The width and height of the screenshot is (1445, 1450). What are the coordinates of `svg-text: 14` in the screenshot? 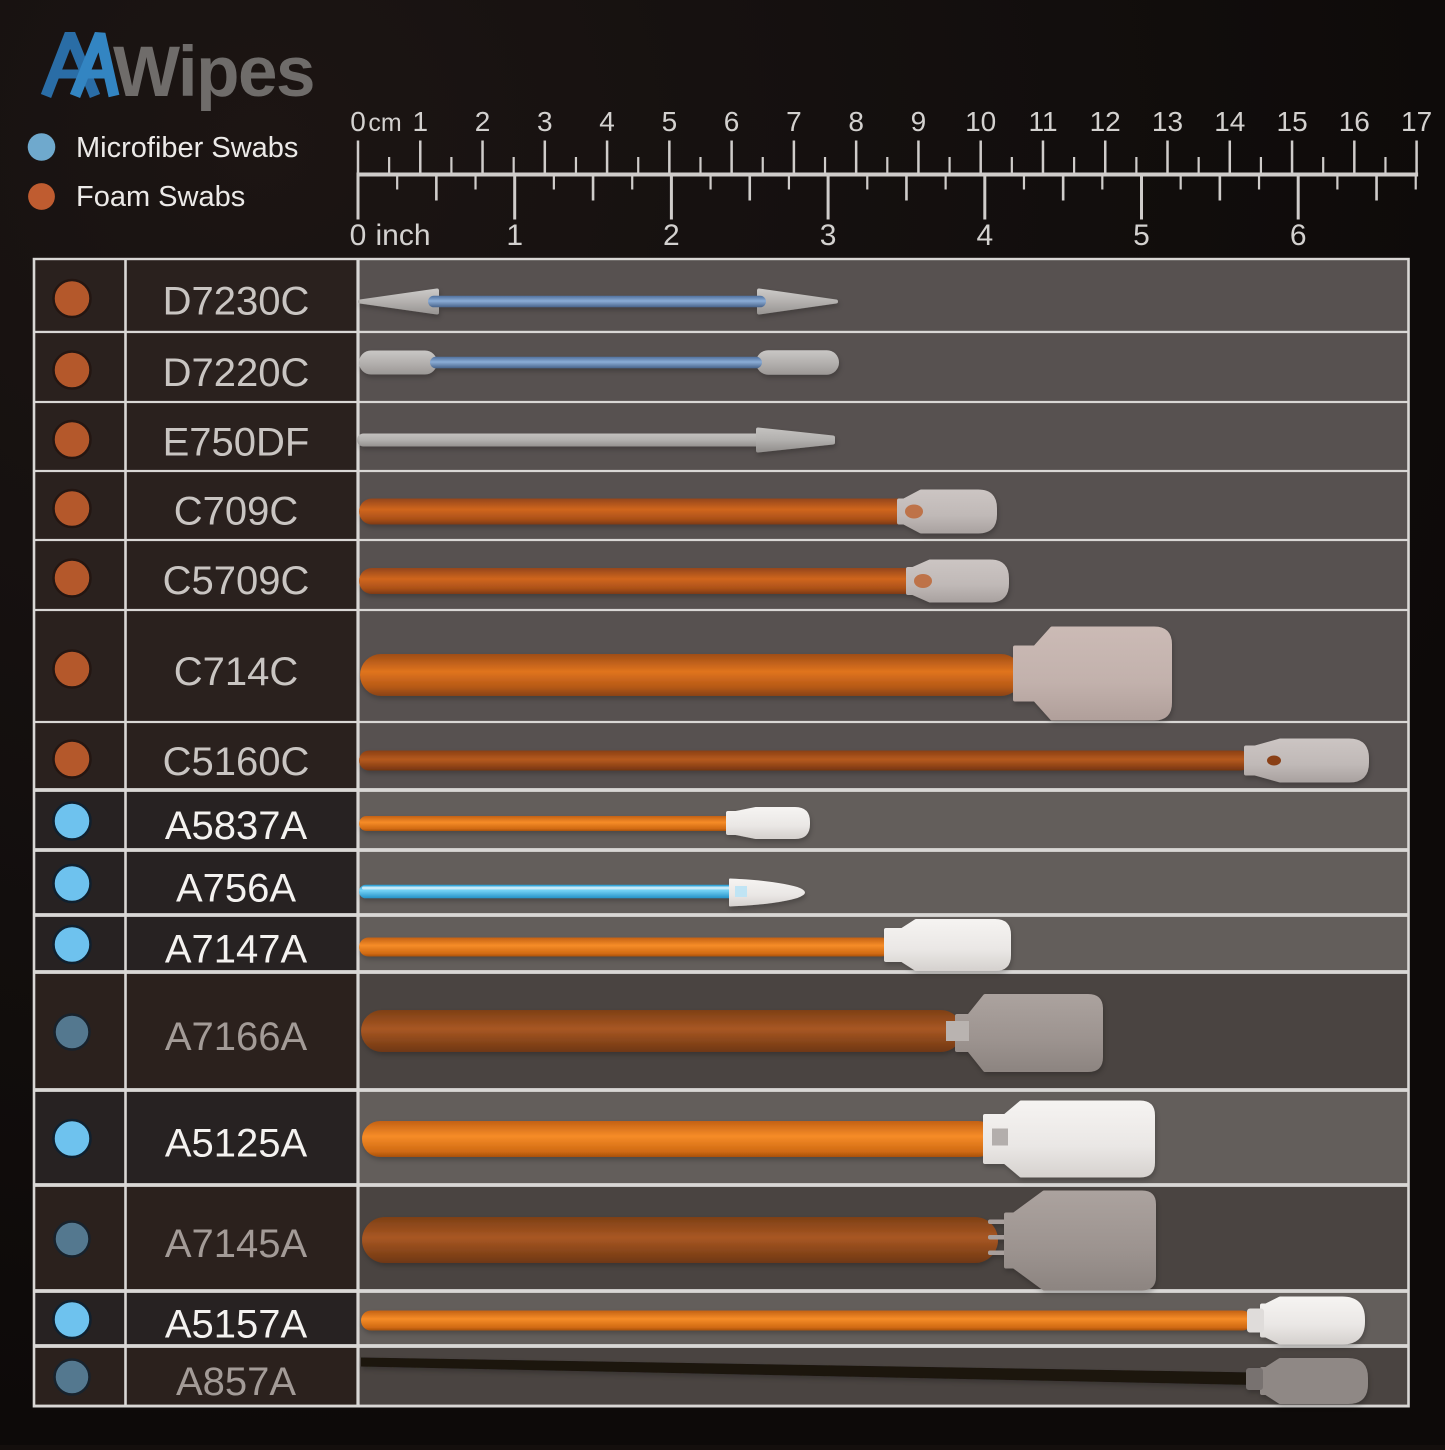 It's located at (1229, 121).